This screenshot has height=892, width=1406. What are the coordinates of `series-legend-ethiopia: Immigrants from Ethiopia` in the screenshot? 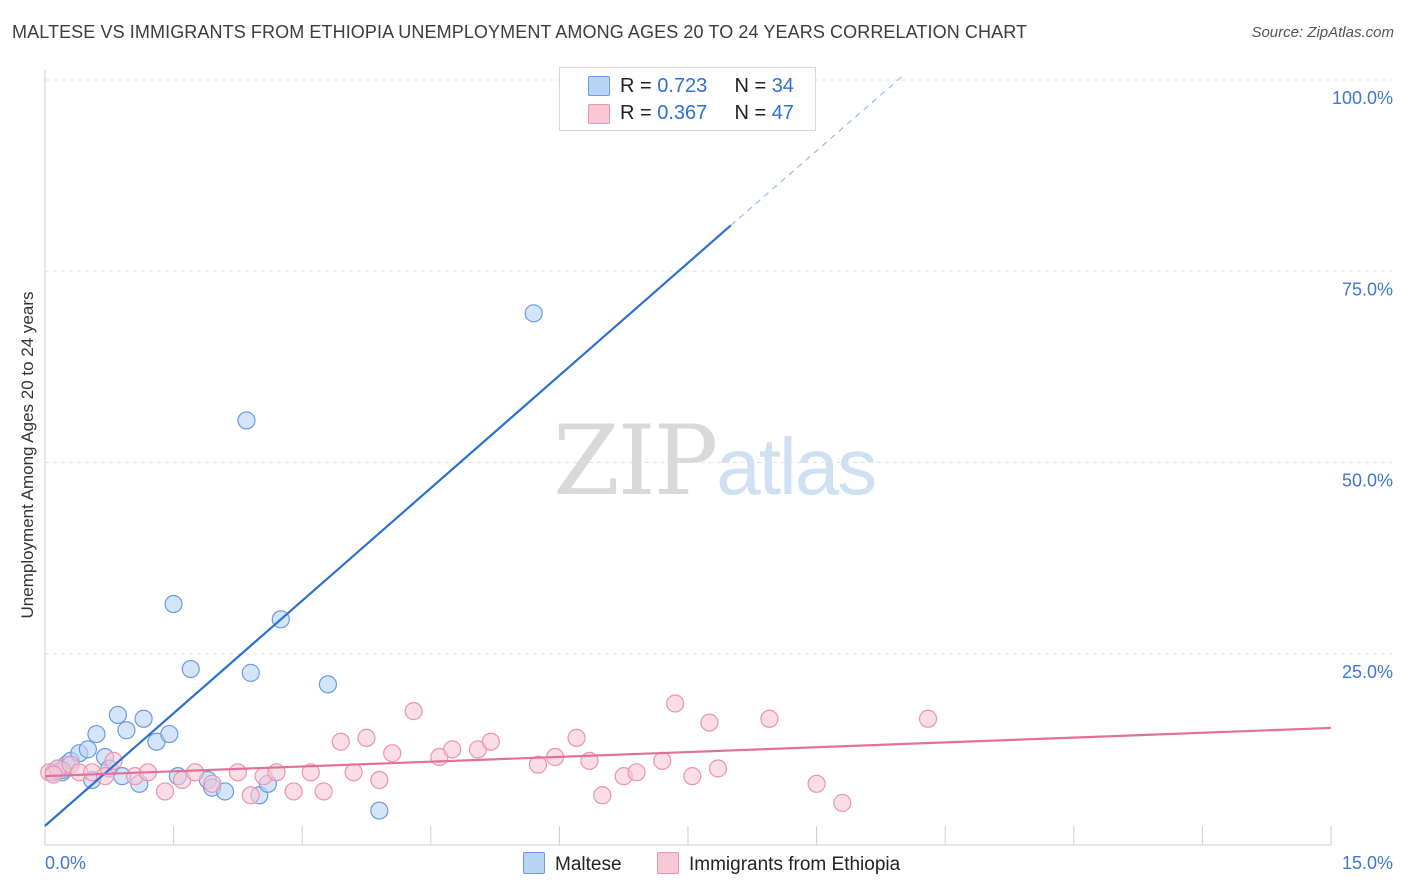 It's located at (778, 864).